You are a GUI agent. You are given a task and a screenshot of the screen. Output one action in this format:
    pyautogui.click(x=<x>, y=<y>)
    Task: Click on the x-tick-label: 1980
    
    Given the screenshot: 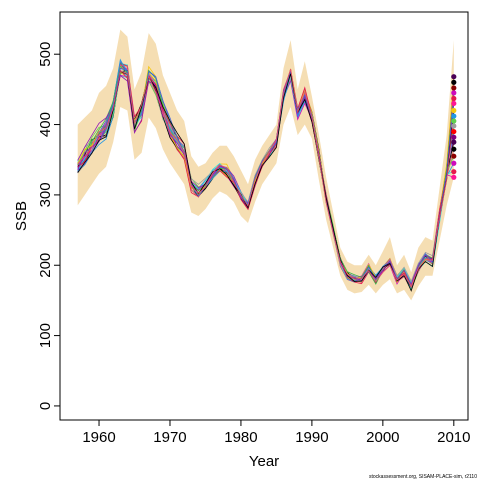 What is the action you would take?
    pyautogui.click(x=240, y=437)
    